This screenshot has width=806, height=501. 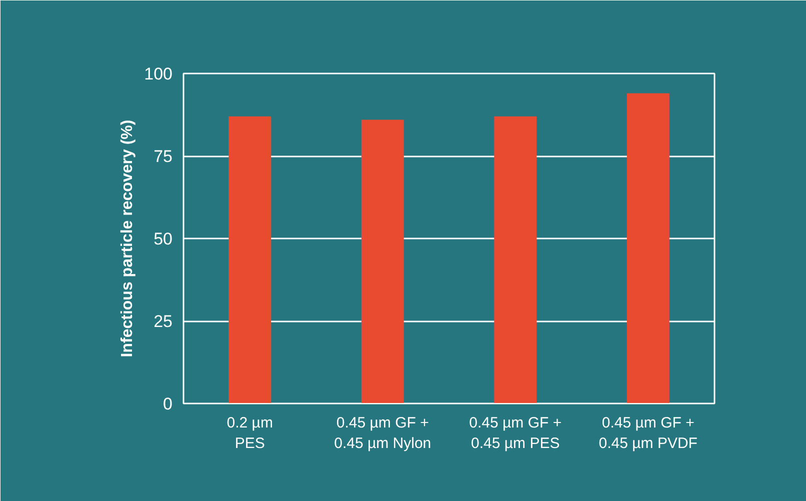 What do you see at coordinates (168, 404) in the screenshot?
I see `y-tick-label: 0` at bounding box center [168, 404].